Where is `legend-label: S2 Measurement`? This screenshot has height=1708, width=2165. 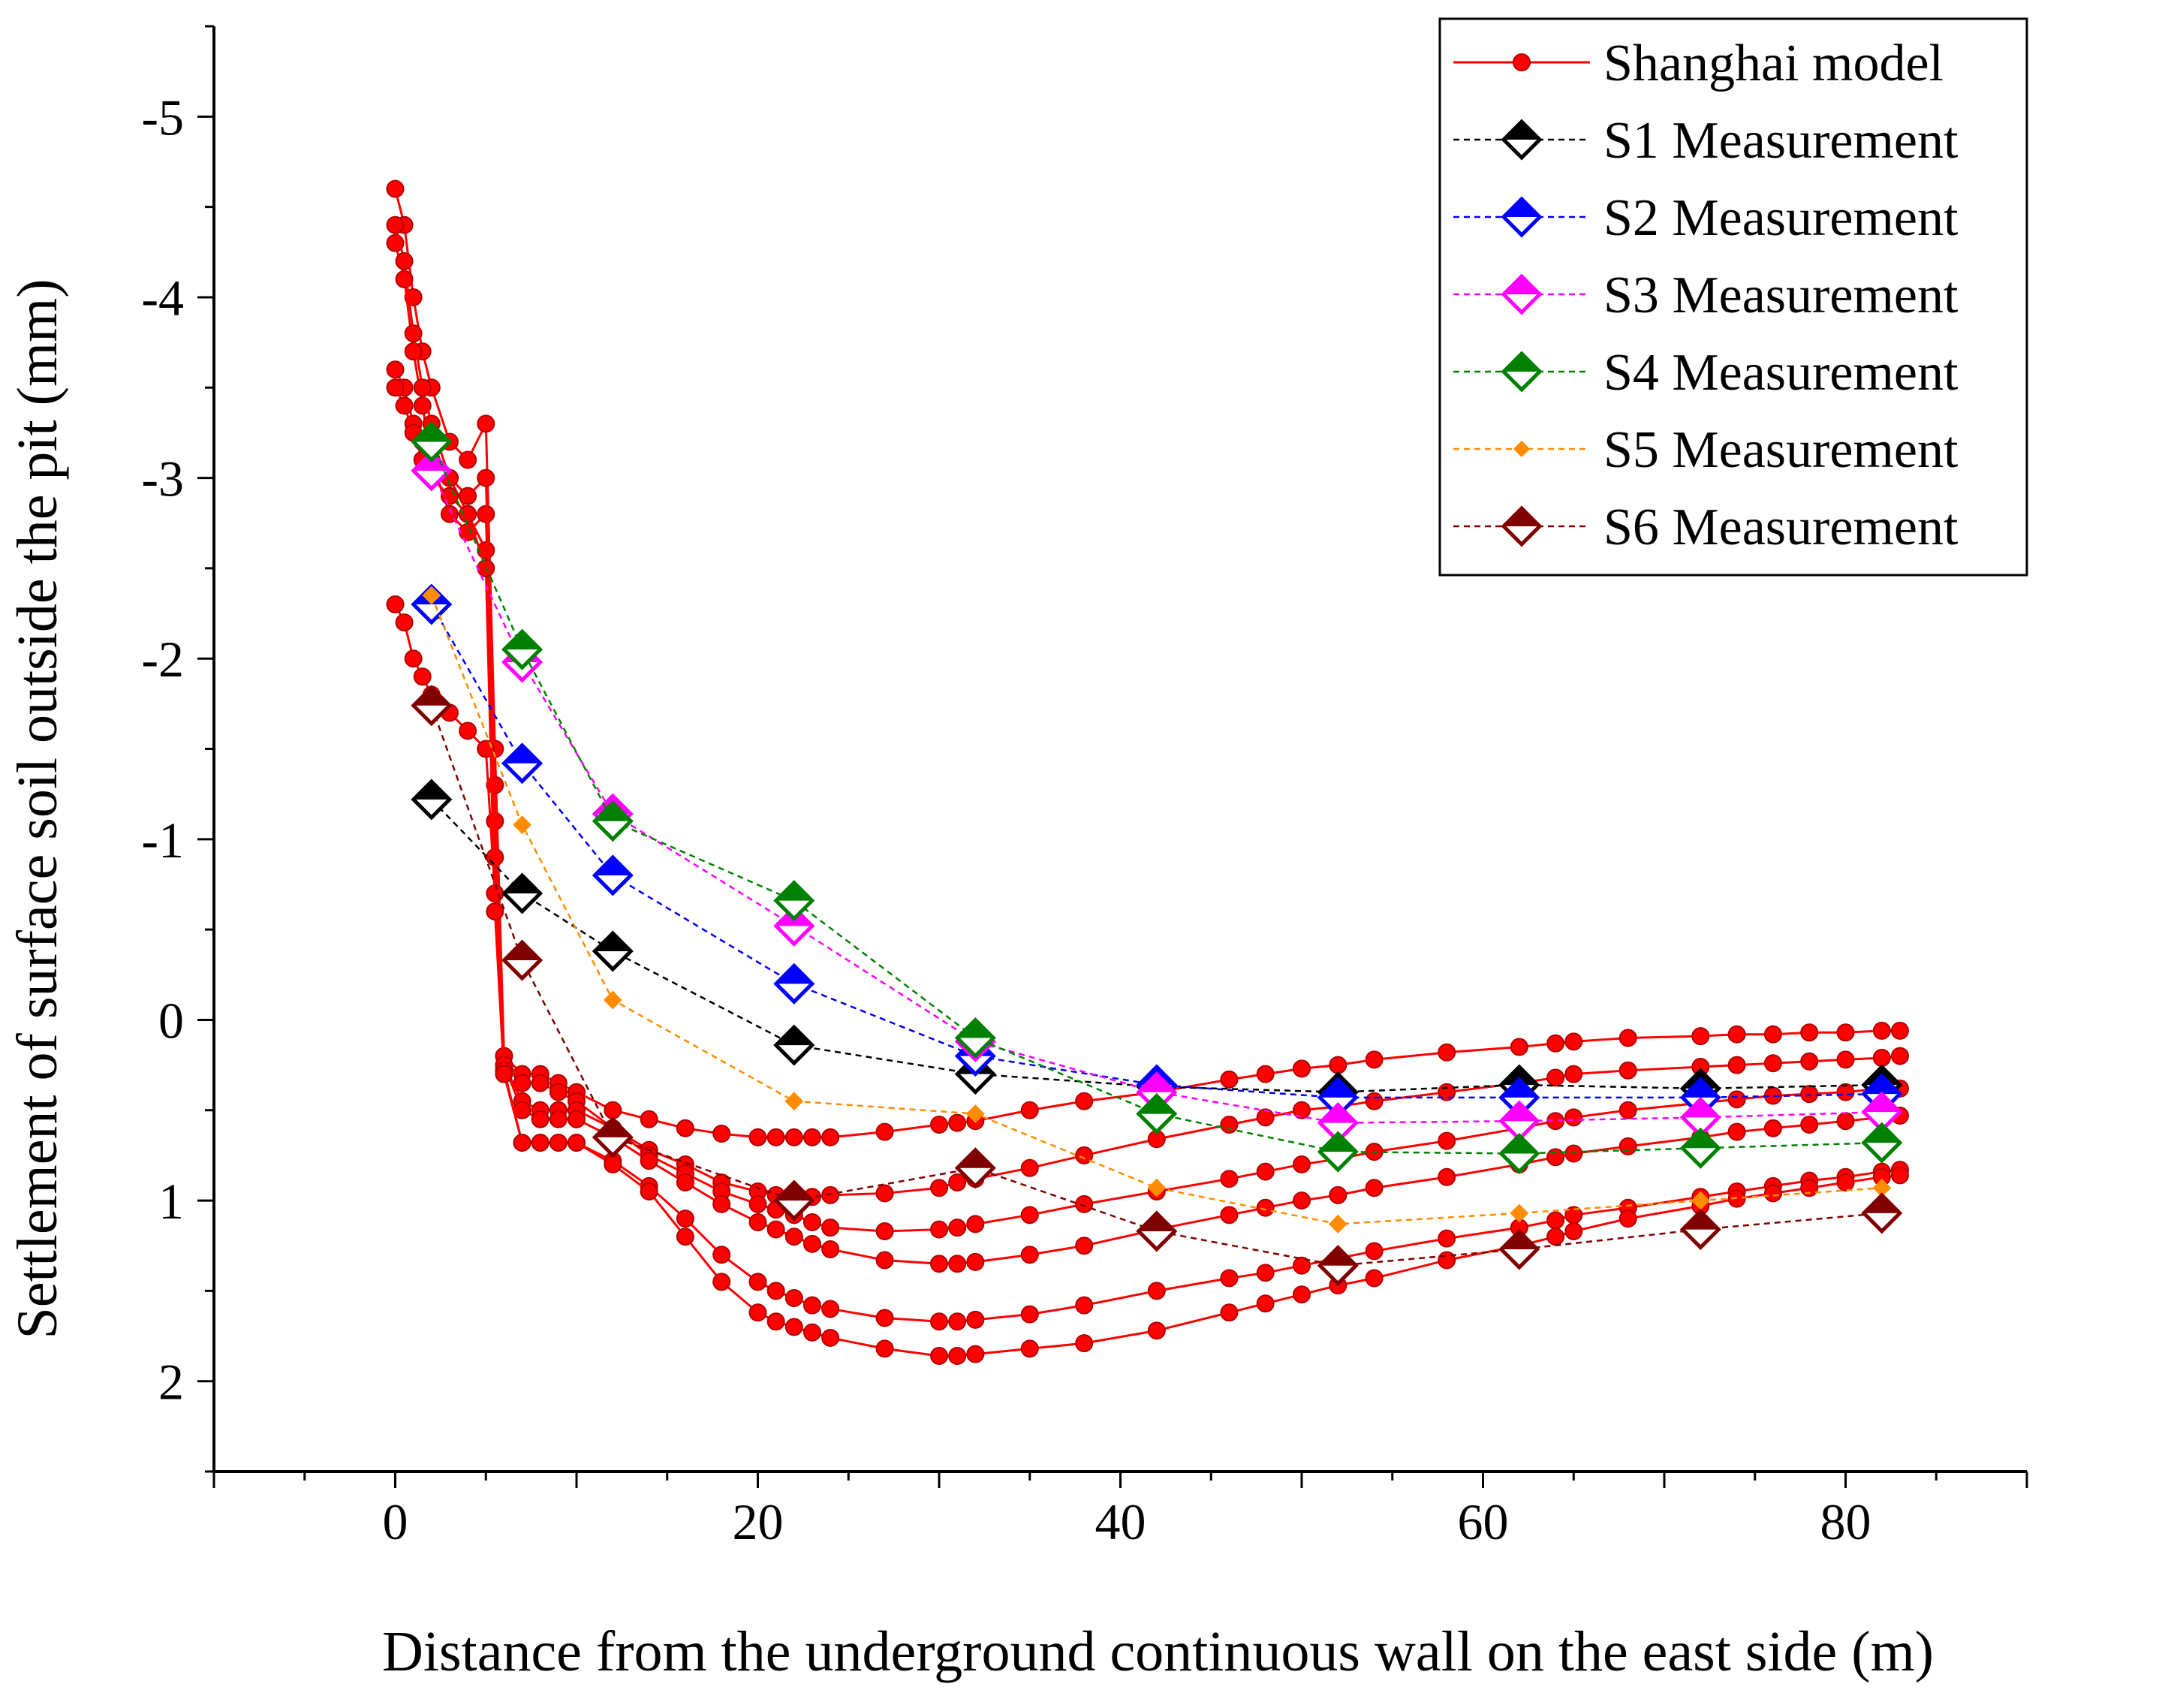
legend-label: S2 Measurement is located at coordinates (1781, 218).